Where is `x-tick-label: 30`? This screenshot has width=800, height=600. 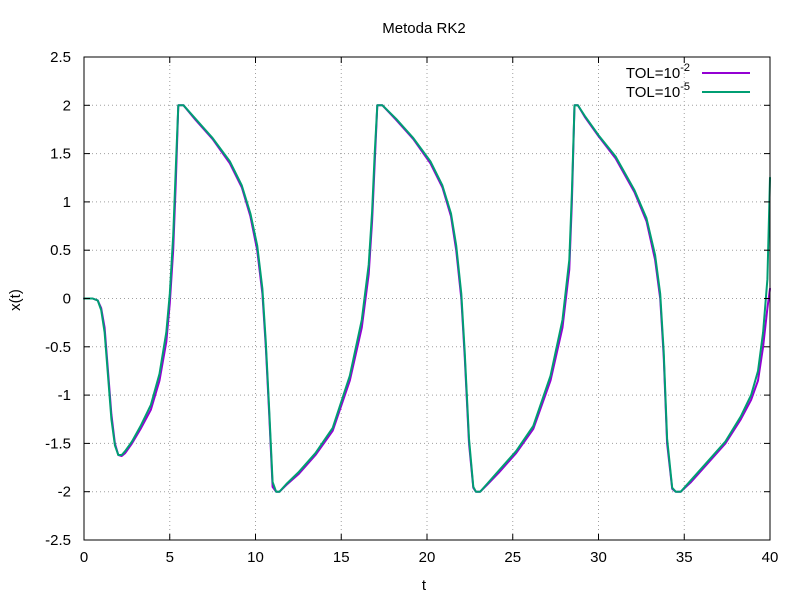
x-tick-label: 30 is located at coordinates (598, 557).